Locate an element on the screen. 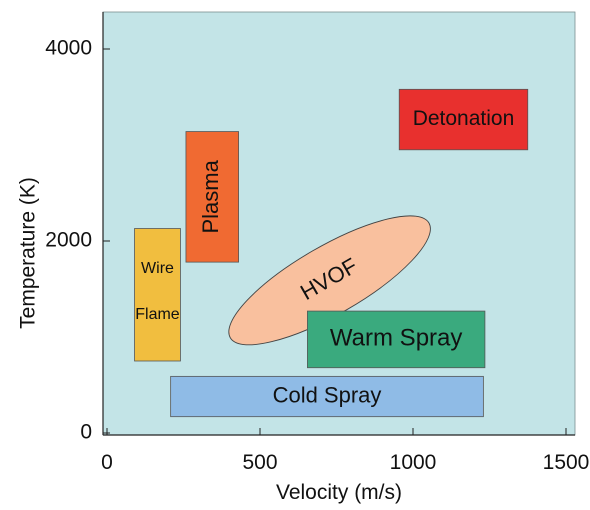 The image size is (590, 510). region-wire-flame-box is located at coordinates (157, 295).